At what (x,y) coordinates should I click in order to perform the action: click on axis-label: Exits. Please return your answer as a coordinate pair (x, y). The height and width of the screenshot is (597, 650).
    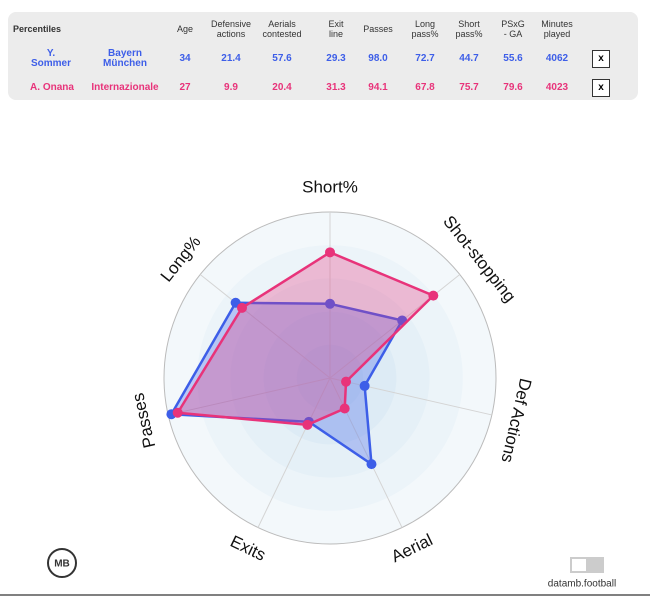
    Looking at the image, I should click on (247, 548).